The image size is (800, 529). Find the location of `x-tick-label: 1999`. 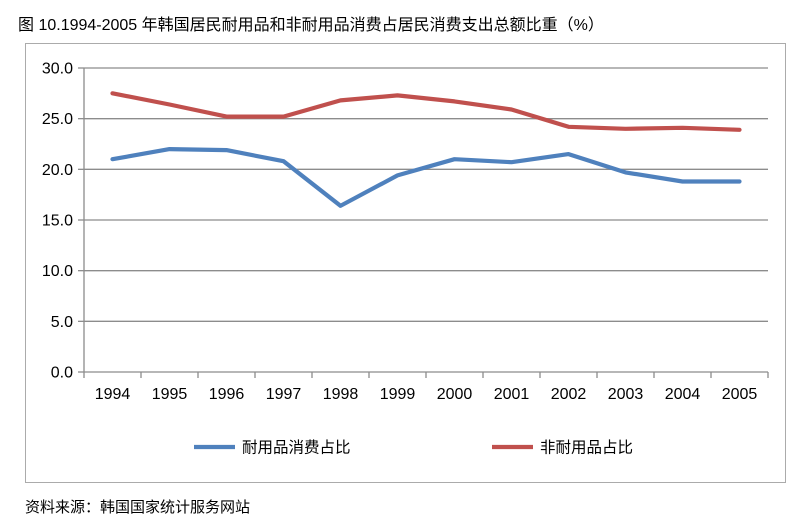

x-tick-label: 1999 is located at coordinates (398, 394).